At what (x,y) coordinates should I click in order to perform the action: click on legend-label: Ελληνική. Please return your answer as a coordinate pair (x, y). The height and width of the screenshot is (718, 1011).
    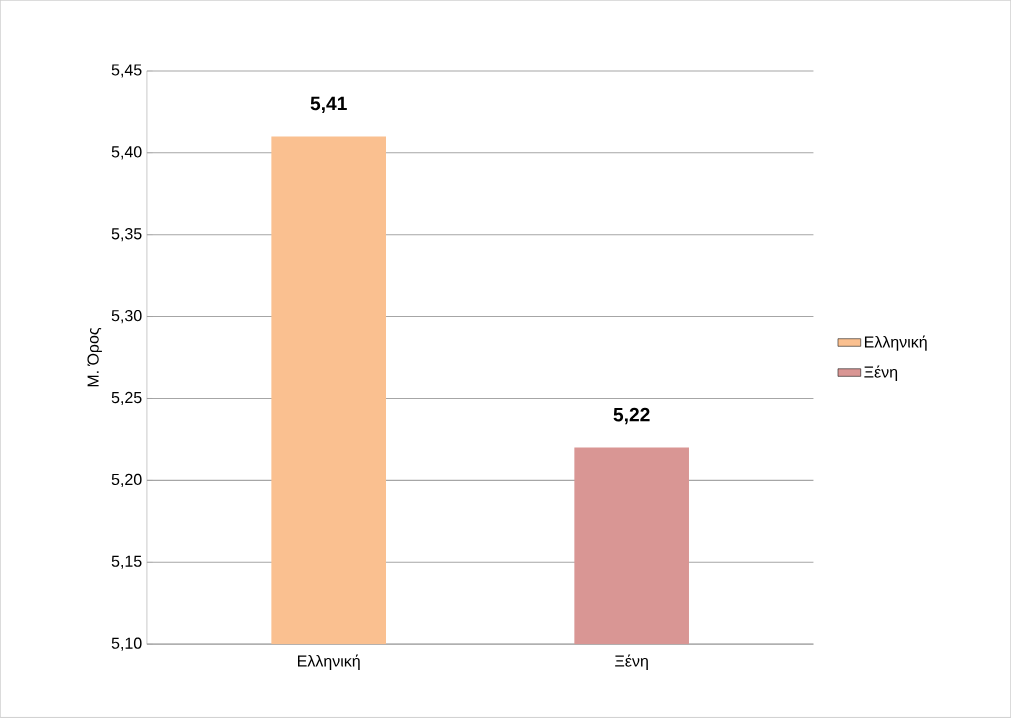
    Looking at the image, I should click on (895, 343).